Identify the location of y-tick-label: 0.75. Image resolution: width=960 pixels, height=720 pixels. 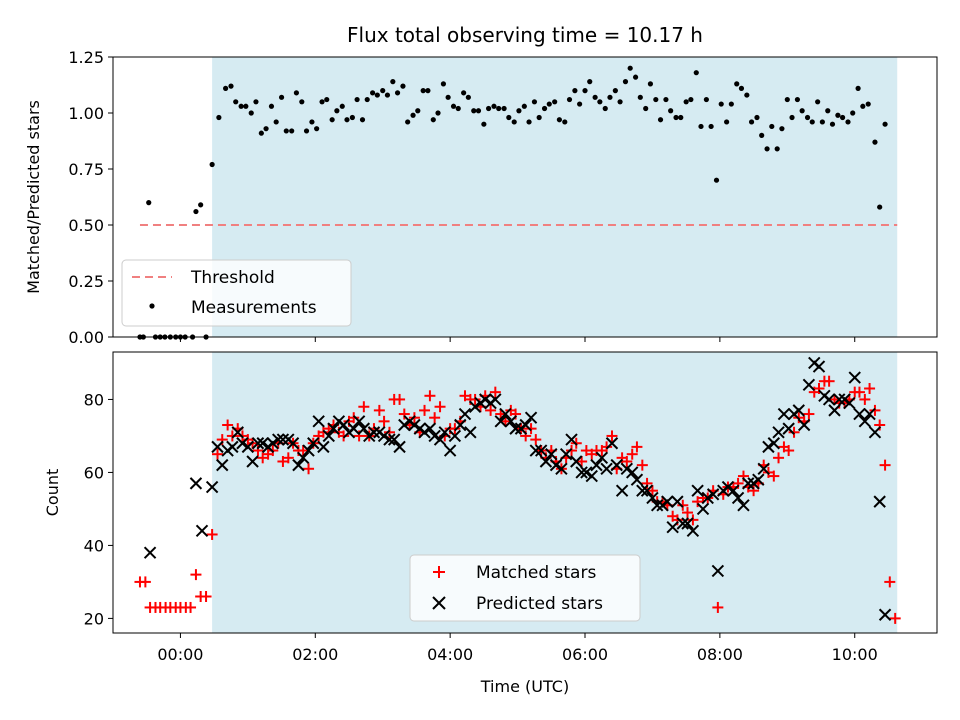
(86, 169).